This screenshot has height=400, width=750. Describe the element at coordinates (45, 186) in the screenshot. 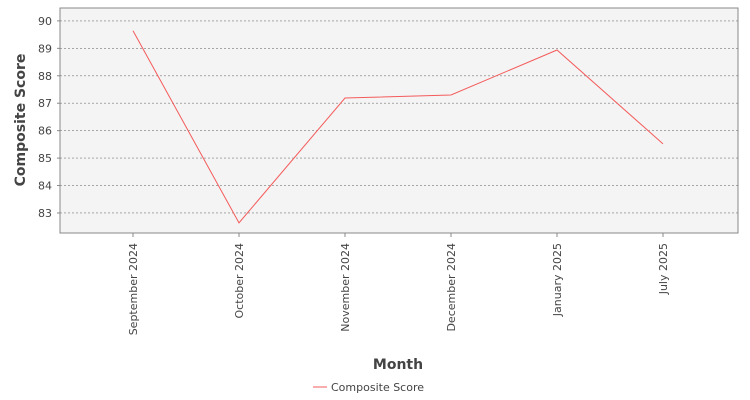

I see `y-tick-label: 84` at that location.